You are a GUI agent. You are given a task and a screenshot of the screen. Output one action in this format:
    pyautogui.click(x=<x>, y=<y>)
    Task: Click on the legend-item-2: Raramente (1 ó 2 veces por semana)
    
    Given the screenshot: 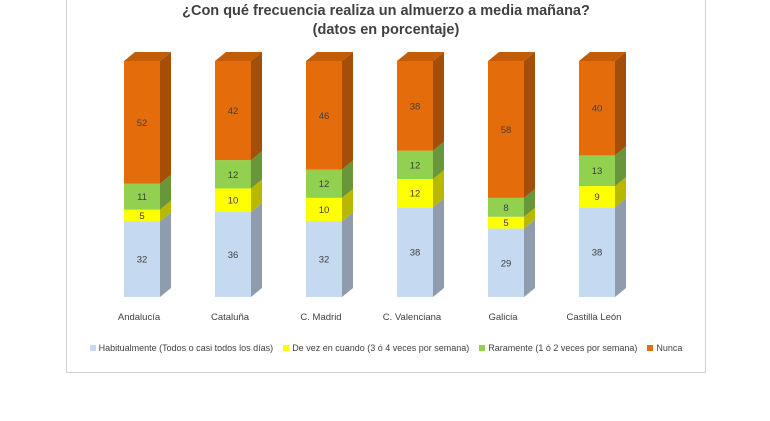 What is the action you would take?
    pyautogui.click(x=558, y=348)
    